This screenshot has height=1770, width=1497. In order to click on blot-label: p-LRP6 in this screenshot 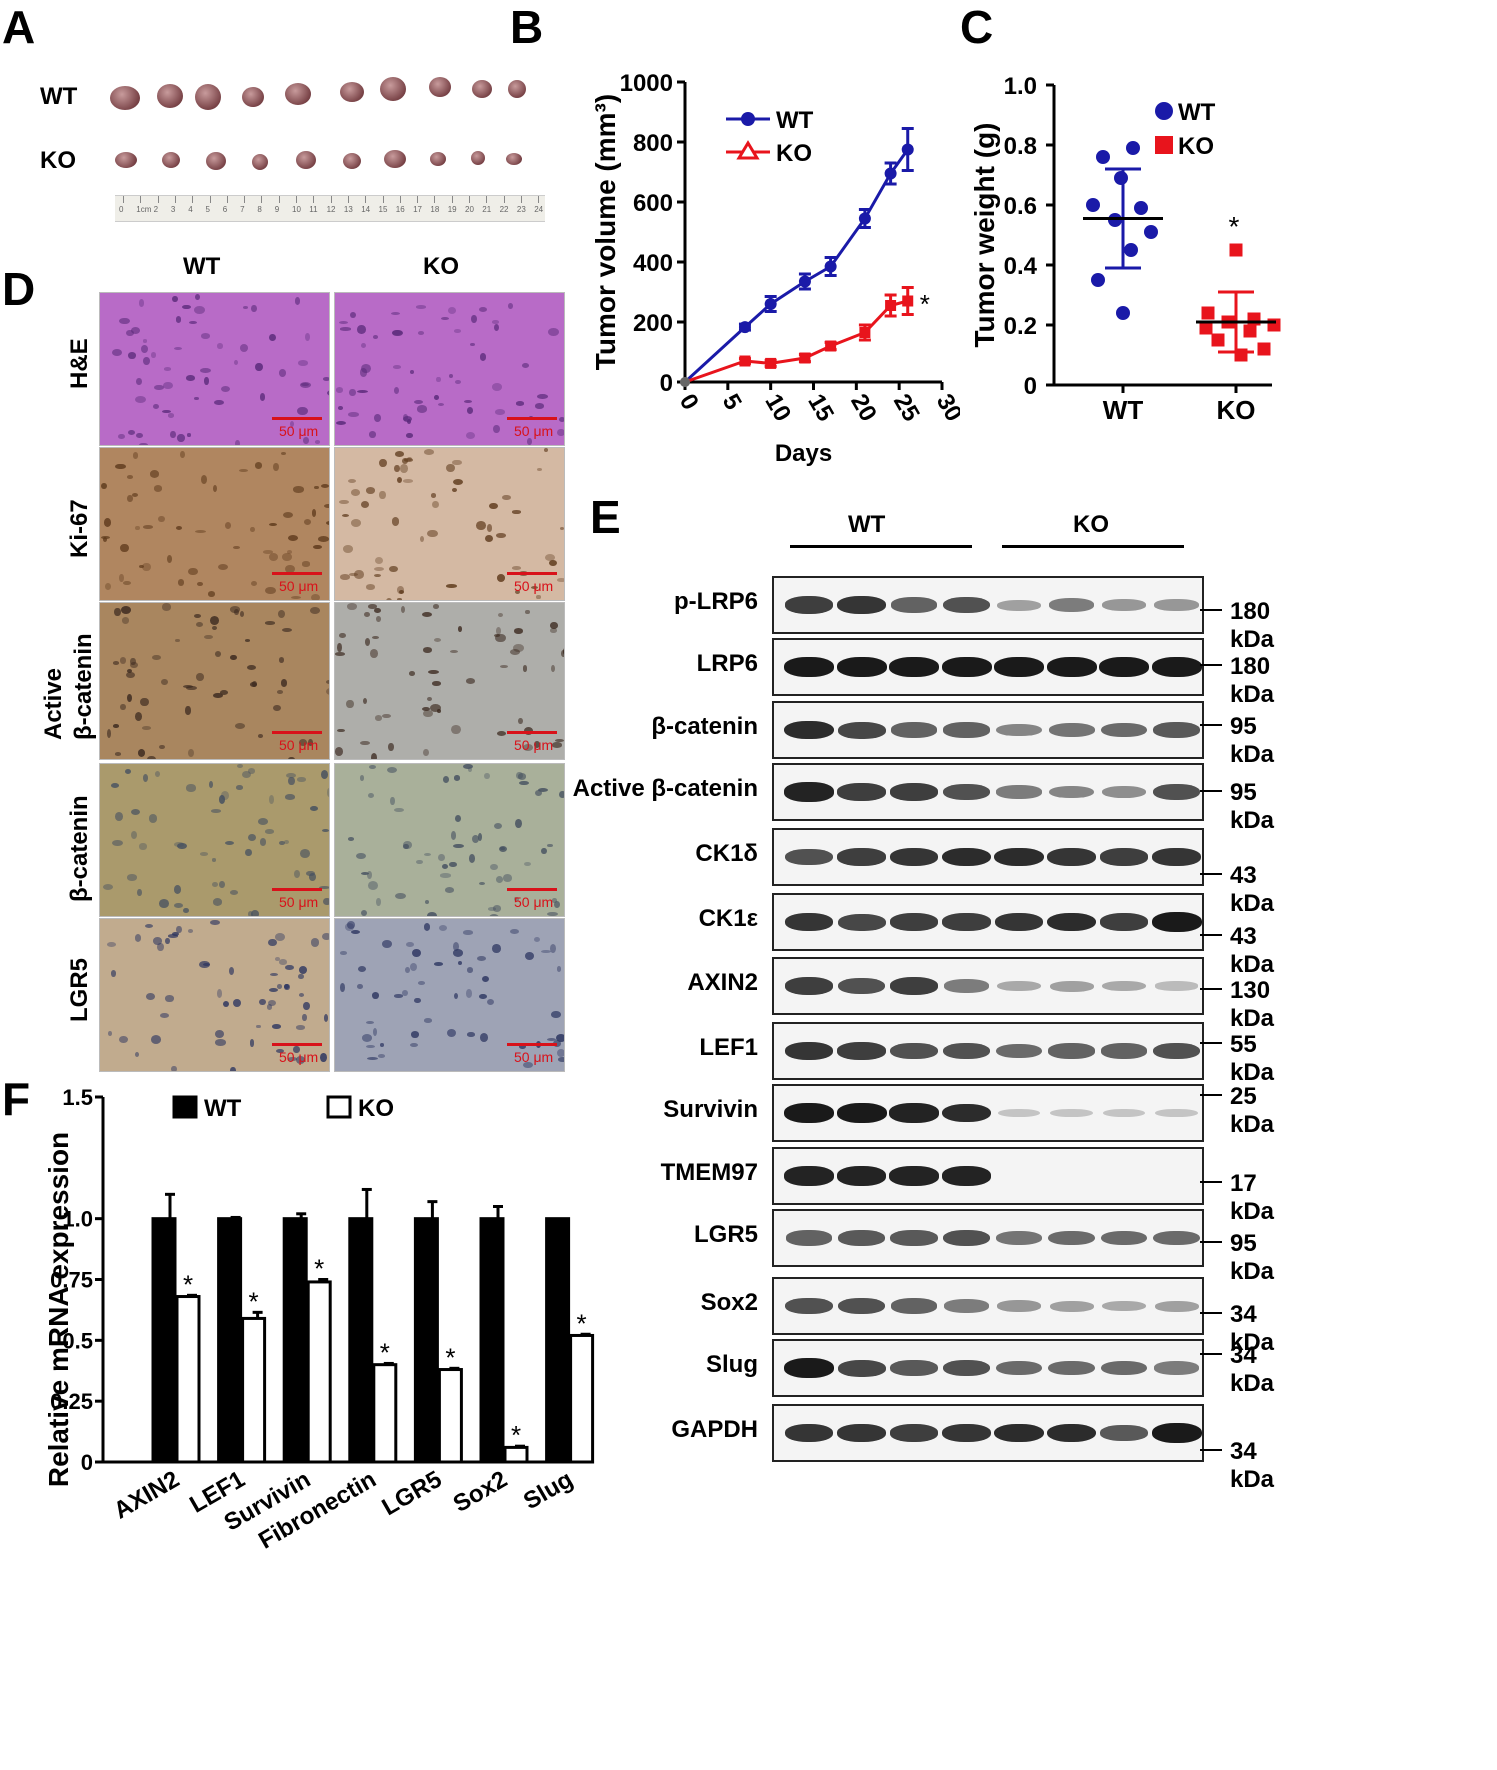, I will do `click(716, 601)`.